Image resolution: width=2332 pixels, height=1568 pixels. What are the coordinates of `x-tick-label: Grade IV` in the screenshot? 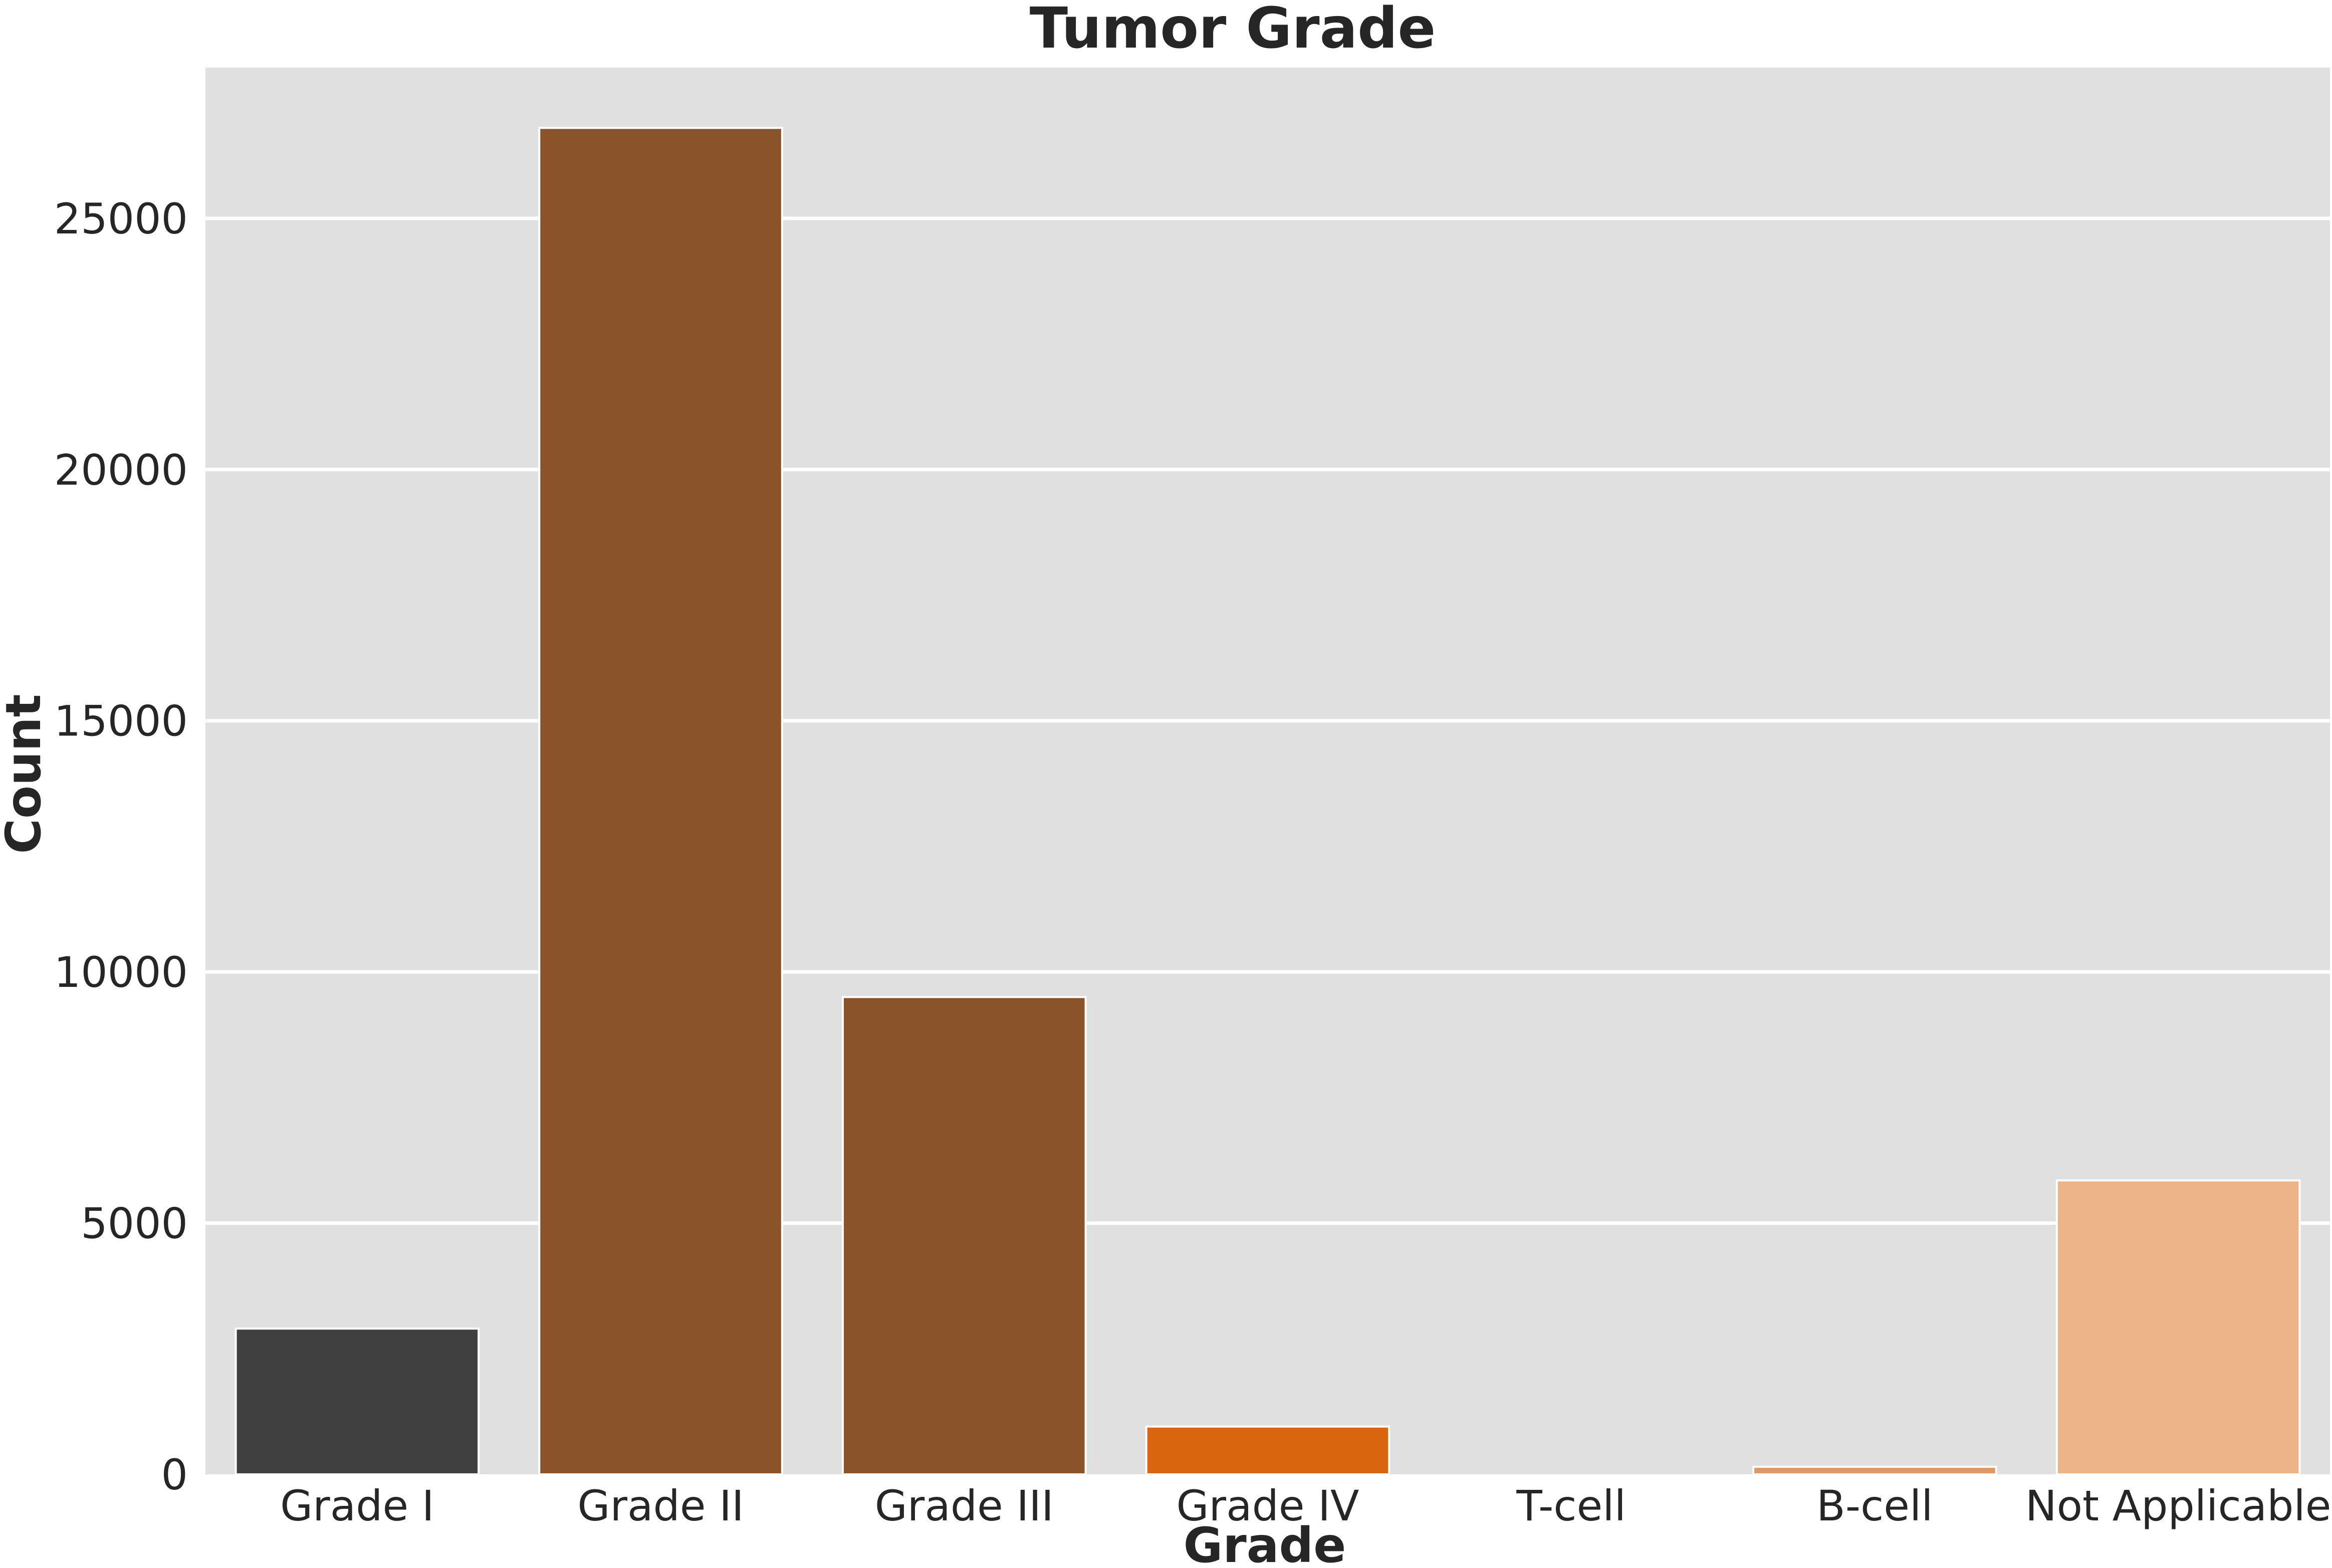 It's located at (1267, 1505).